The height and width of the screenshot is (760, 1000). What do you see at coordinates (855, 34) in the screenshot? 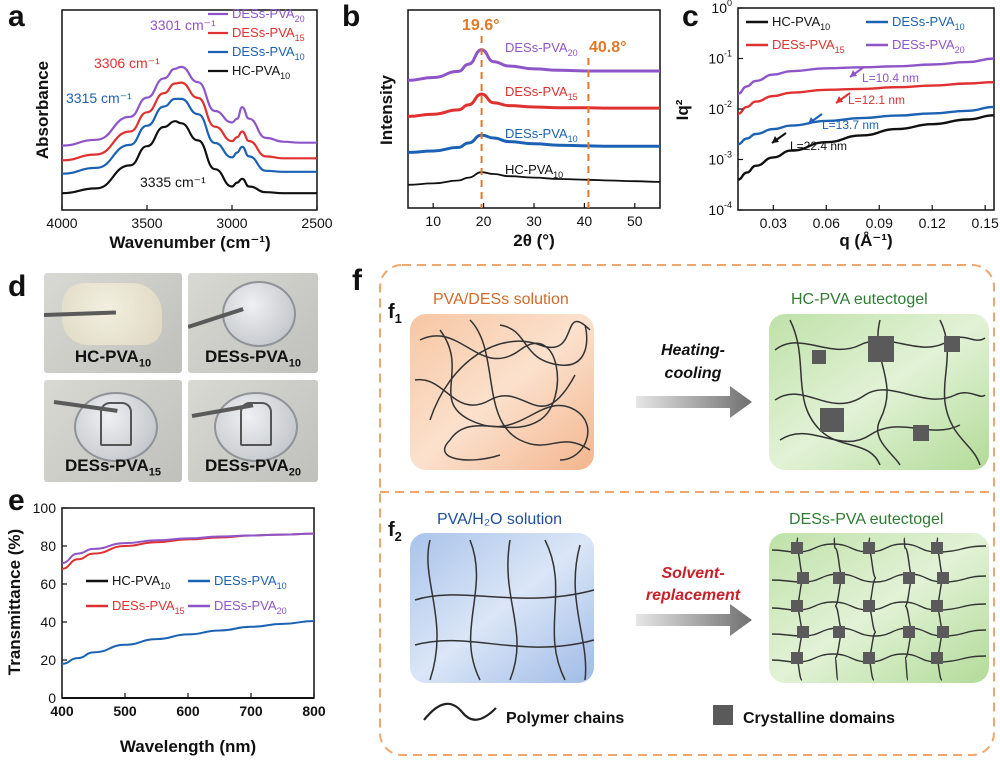
I see `c-legend: HC-PVA10 DESs-PVA10 DESs-PVA15 DESs-PVA20` at bounding box center [855, 34].